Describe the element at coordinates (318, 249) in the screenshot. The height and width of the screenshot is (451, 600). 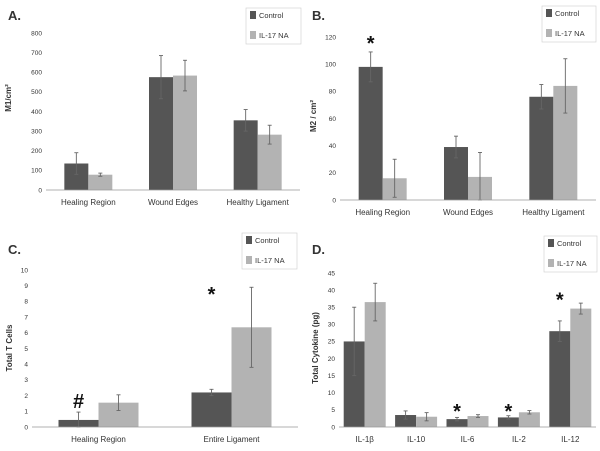
I see `panel-d-letter: D.` at that location.